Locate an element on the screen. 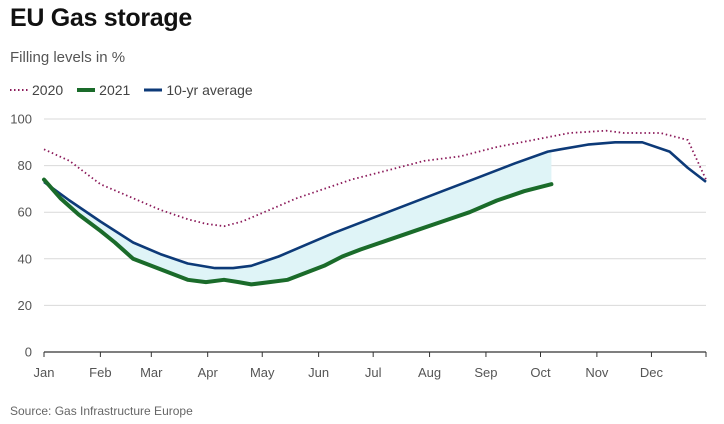 This screenshot has height=424, width=724. x-tick-label: Nov is located at coordinates (597, 372).